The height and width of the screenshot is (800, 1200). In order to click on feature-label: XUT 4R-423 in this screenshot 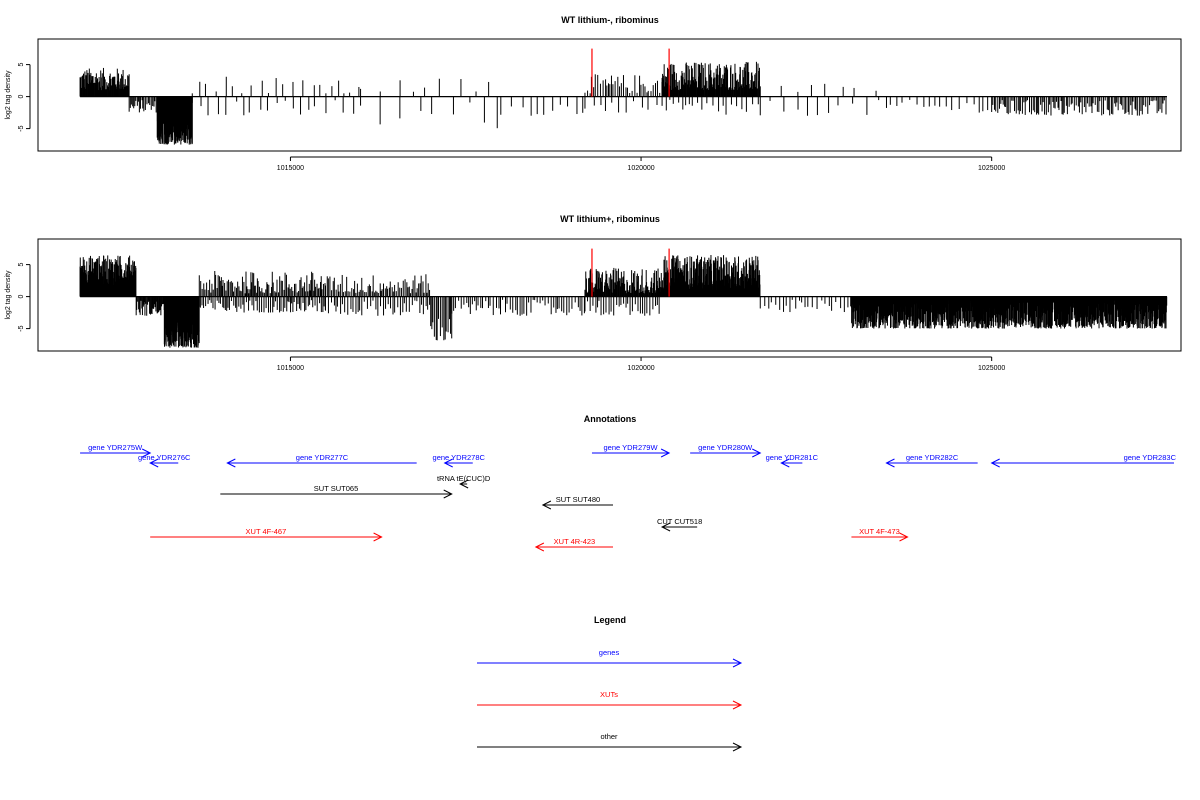, I will do `click(575, 541)`.